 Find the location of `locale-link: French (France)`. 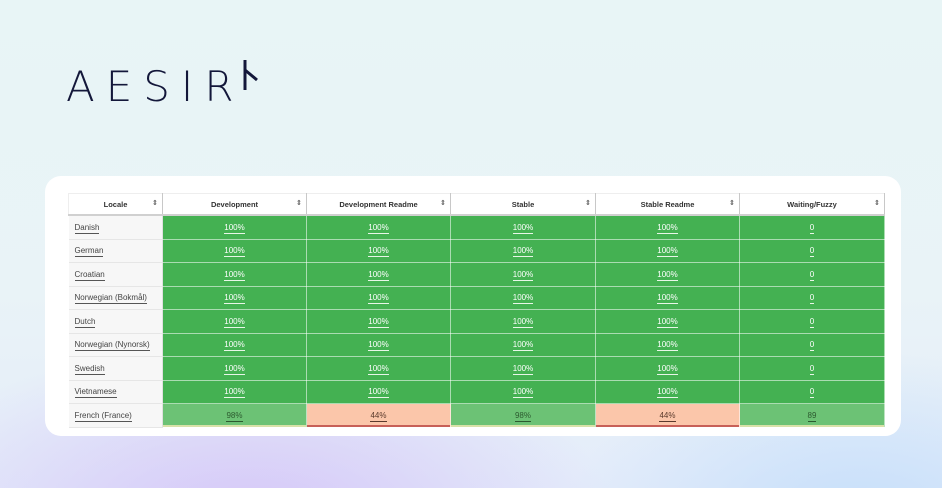

locale-link: French (France) is located at coordinates (103, 416).